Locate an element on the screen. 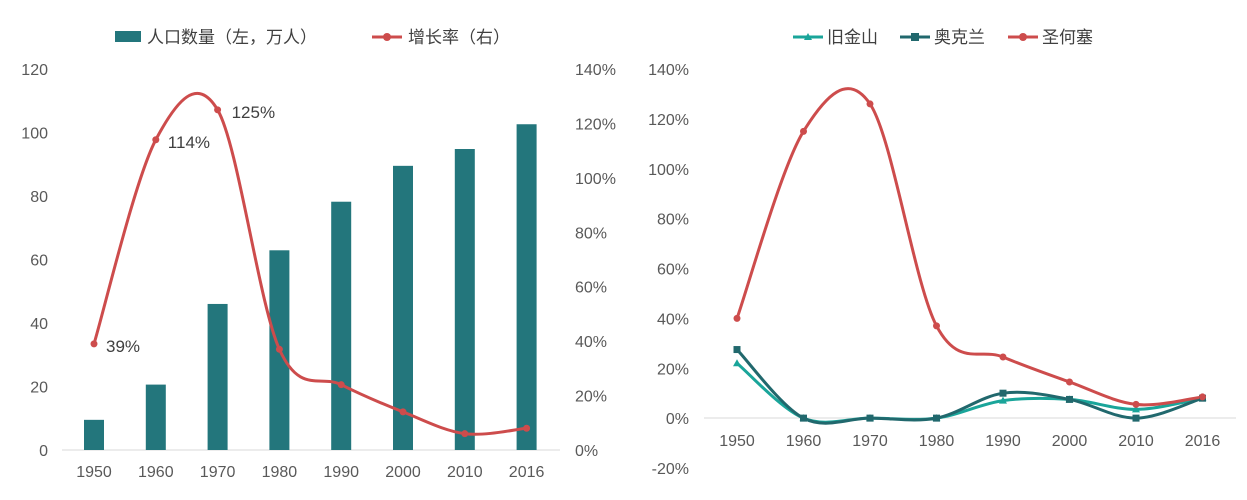 The width and height of the screenshot is (1247, 500). right-chart-x-tick: 1960 is located at coordinates (804, 441).